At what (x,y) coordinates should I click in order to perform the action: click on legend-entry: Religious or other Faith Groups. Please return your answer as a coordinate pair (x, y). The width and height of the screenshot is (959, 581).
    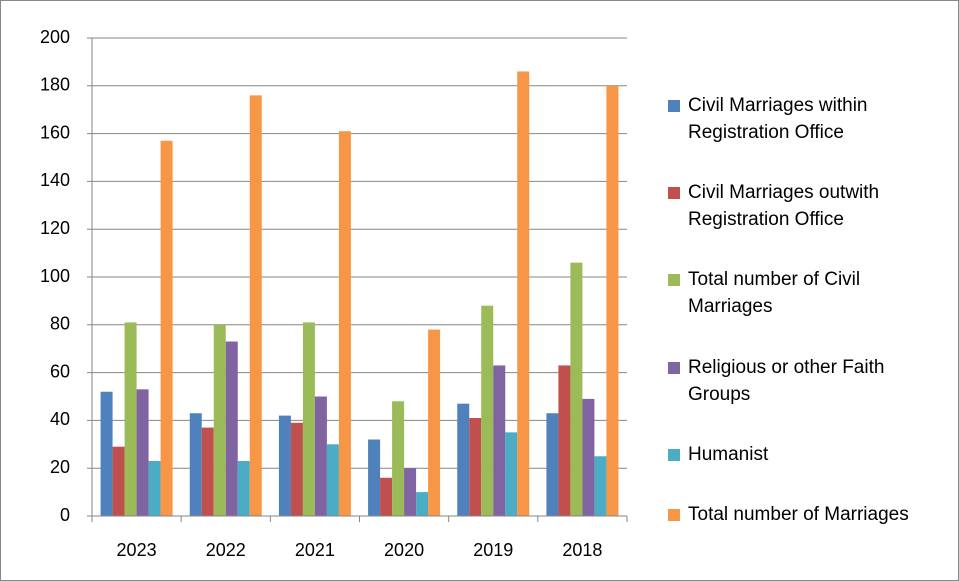
    Looking at the image, I should click on (808, 381).